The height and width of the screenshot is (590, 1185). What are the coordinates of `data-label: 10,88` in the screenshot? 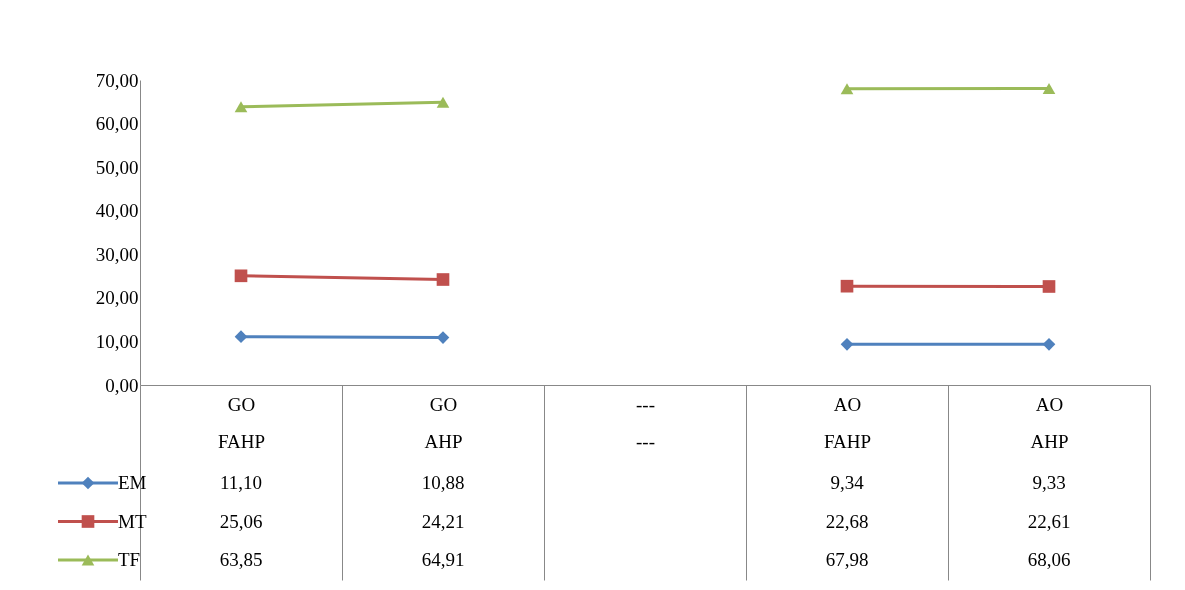 It's located at (443, 482).